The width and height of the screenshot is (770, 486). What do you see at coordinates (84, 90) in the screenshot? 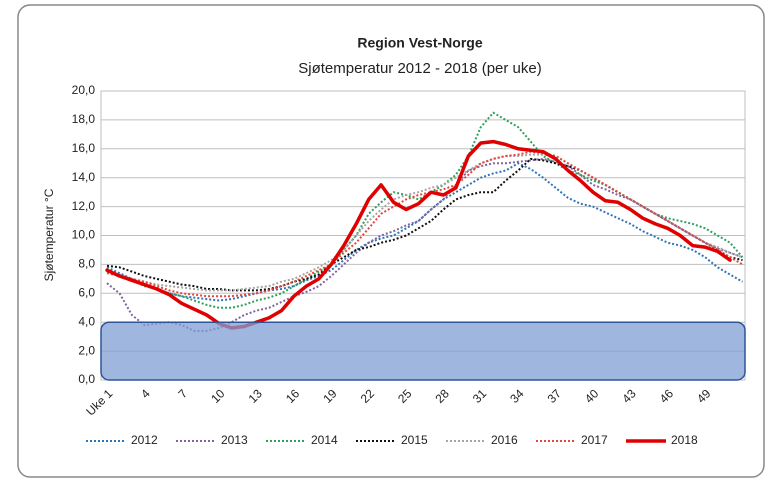
I see `y-tick-label: 20,0` at bounding box center [84, 90].